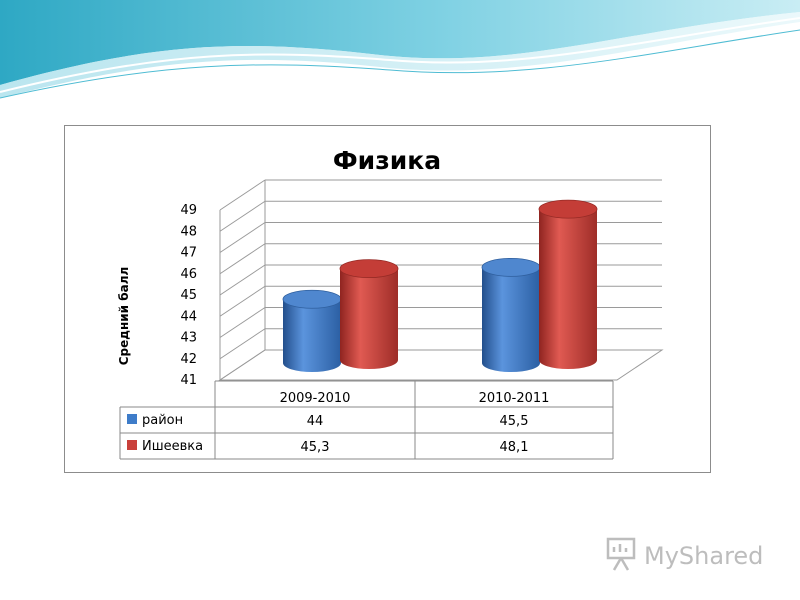 This screenshot has width=800, height=600. I want to click on bars, so click(440, 285).